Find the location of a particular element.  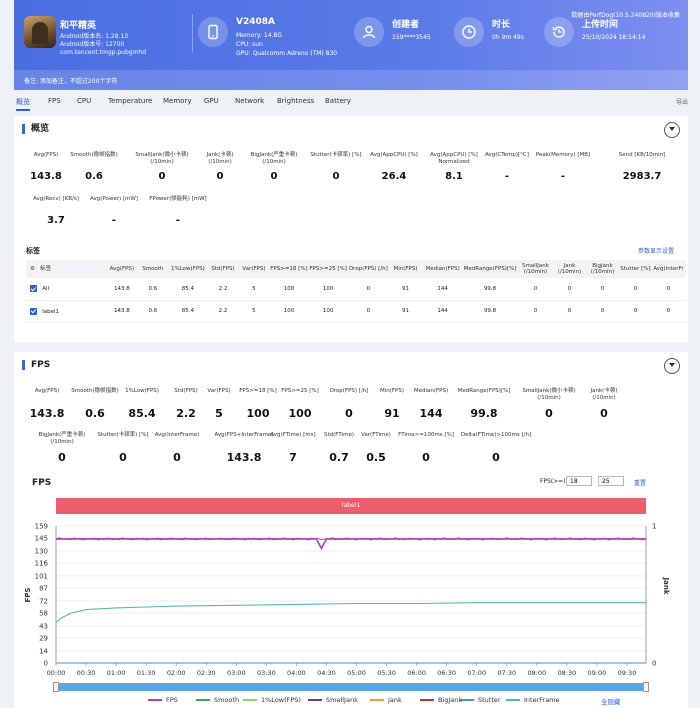

metric-card: FPS>=18 [%] 100 is located at coordinates (258, 404).